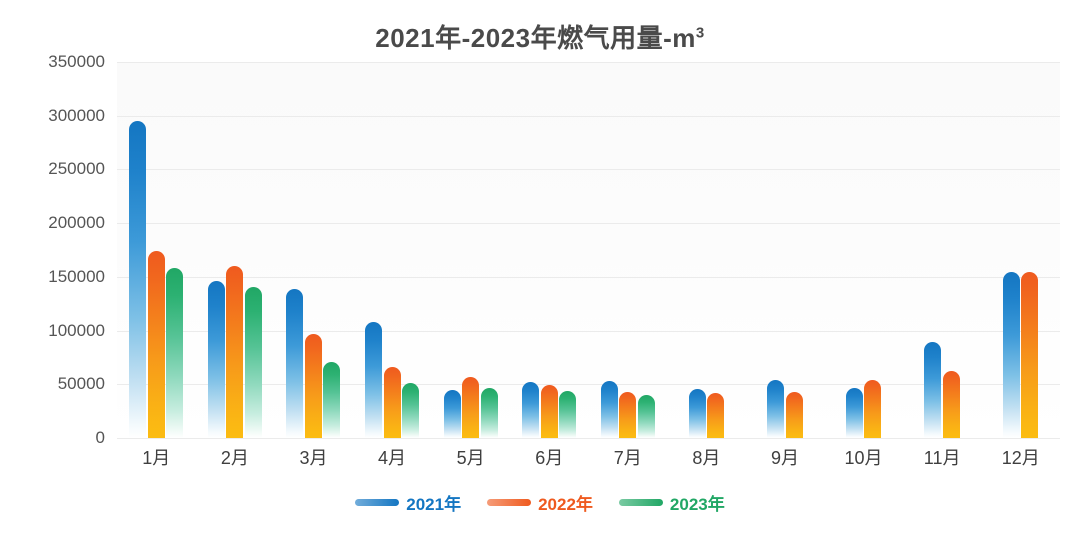  What do you see at coordinates (392, 402) in the screenshot?
I see `bar-2022年-4月` at bounding box center [392, 402].